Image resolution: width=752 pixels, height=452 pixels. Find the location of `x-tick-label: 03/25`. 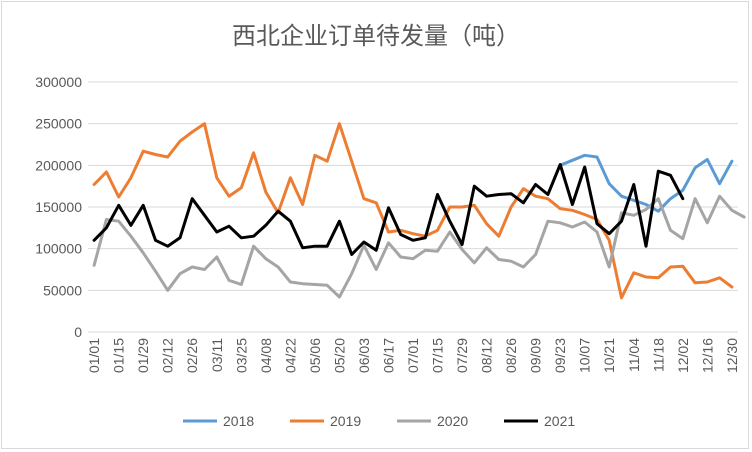

x-tick-label: 03/25 is located at coordinates (241, 355).